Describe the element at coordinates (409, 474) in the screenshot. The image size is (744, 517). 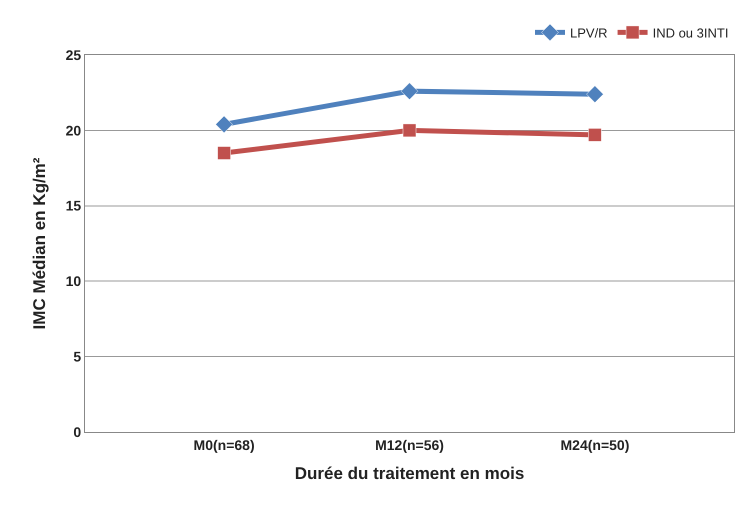
I see `x-axis-title: Durée du traitement en mois` at that location.